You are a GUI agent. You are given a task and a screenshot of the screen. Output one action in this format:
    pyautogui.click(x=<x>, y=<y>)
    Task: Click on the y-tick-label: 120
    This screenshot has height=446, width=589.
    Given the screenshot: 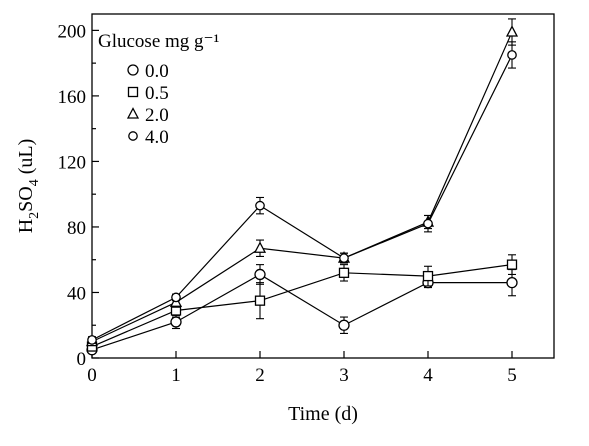 What is the action you would take?
    pyautogui.click(x=72, y=162)
    